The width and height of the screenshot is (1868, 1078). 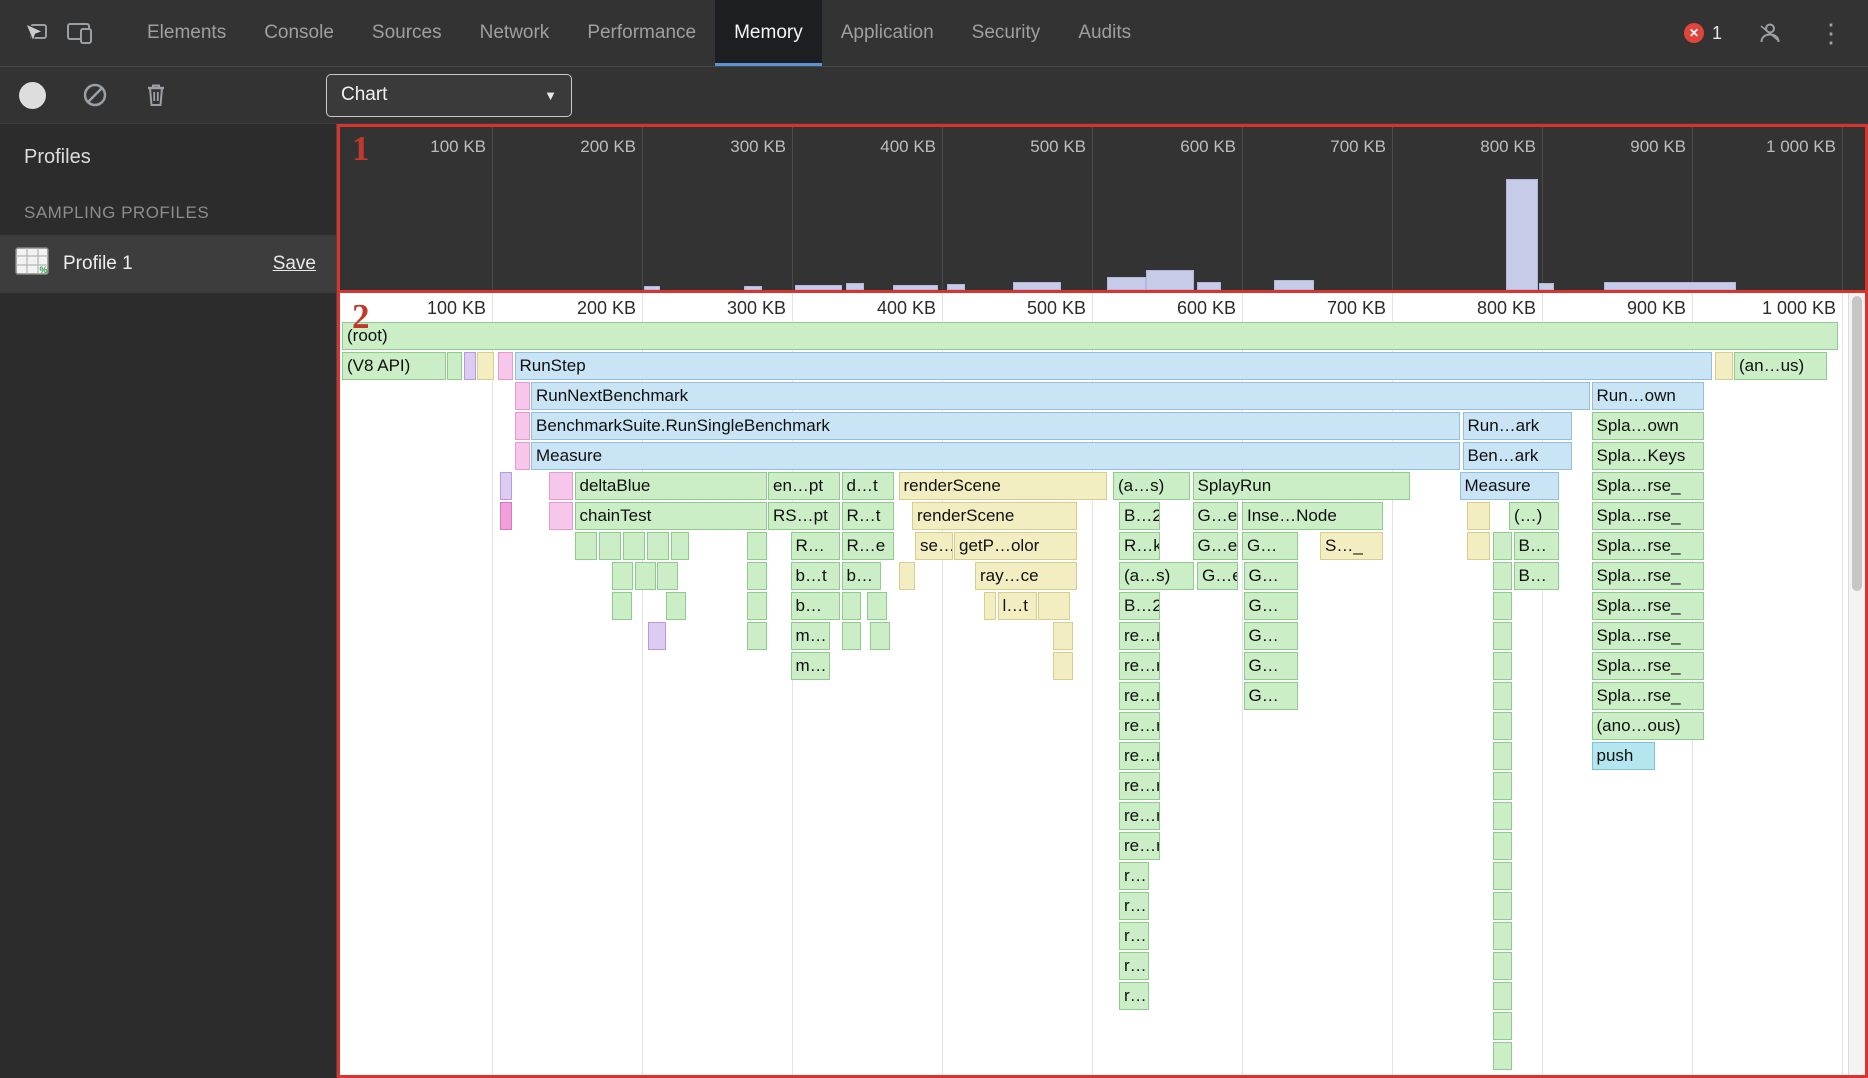 What do you see at coordinates (995, 426) in the screenshot?
I see `flame-node: BenchmarkSuite.RunSingleBenchmark` at bounding box center [995, 426].